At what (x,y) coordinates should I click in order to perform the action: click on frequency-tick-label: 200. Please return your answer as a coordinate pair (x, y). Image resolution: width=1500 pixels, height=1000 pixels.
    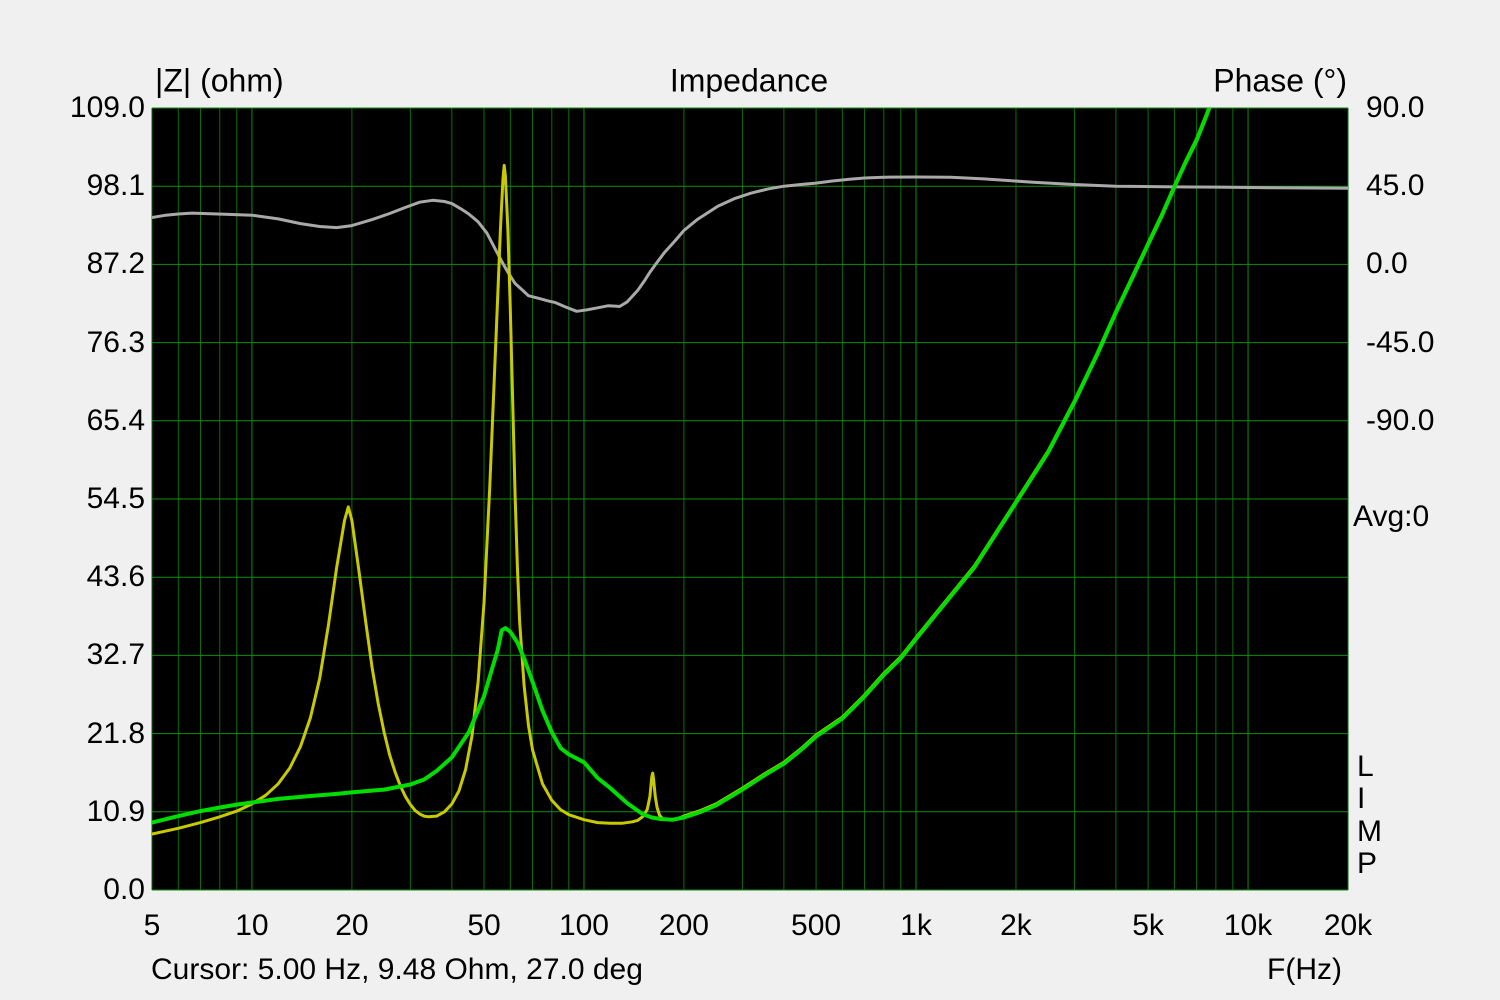
    Looking at the image, I should click on (683, 925).